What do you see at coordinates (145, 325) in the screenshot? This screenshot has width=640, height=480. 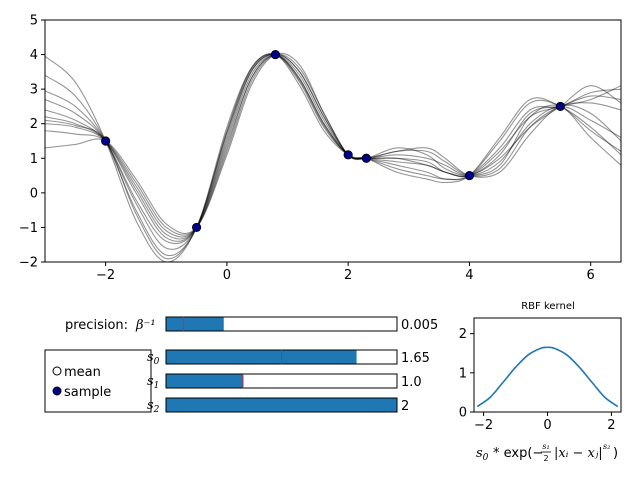 I see `precision-symbol: β⁻¹` at bounding box center [145, 325].